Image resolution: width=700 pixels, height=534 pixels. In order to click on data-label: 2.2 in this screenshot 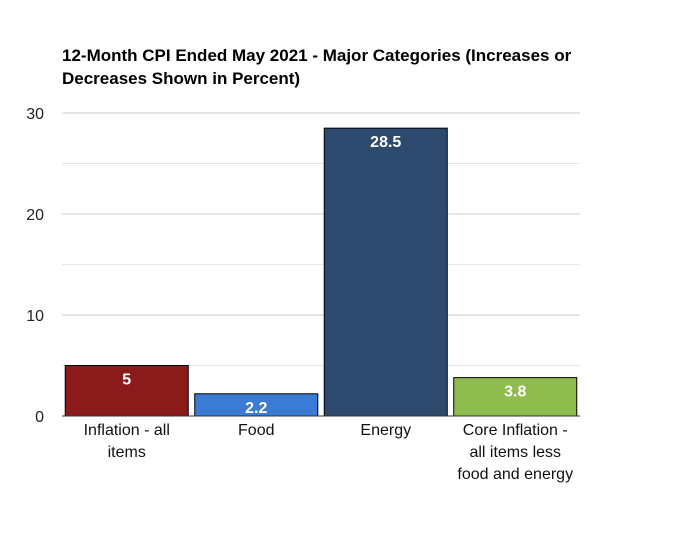, I will do `click(256, 408)`.